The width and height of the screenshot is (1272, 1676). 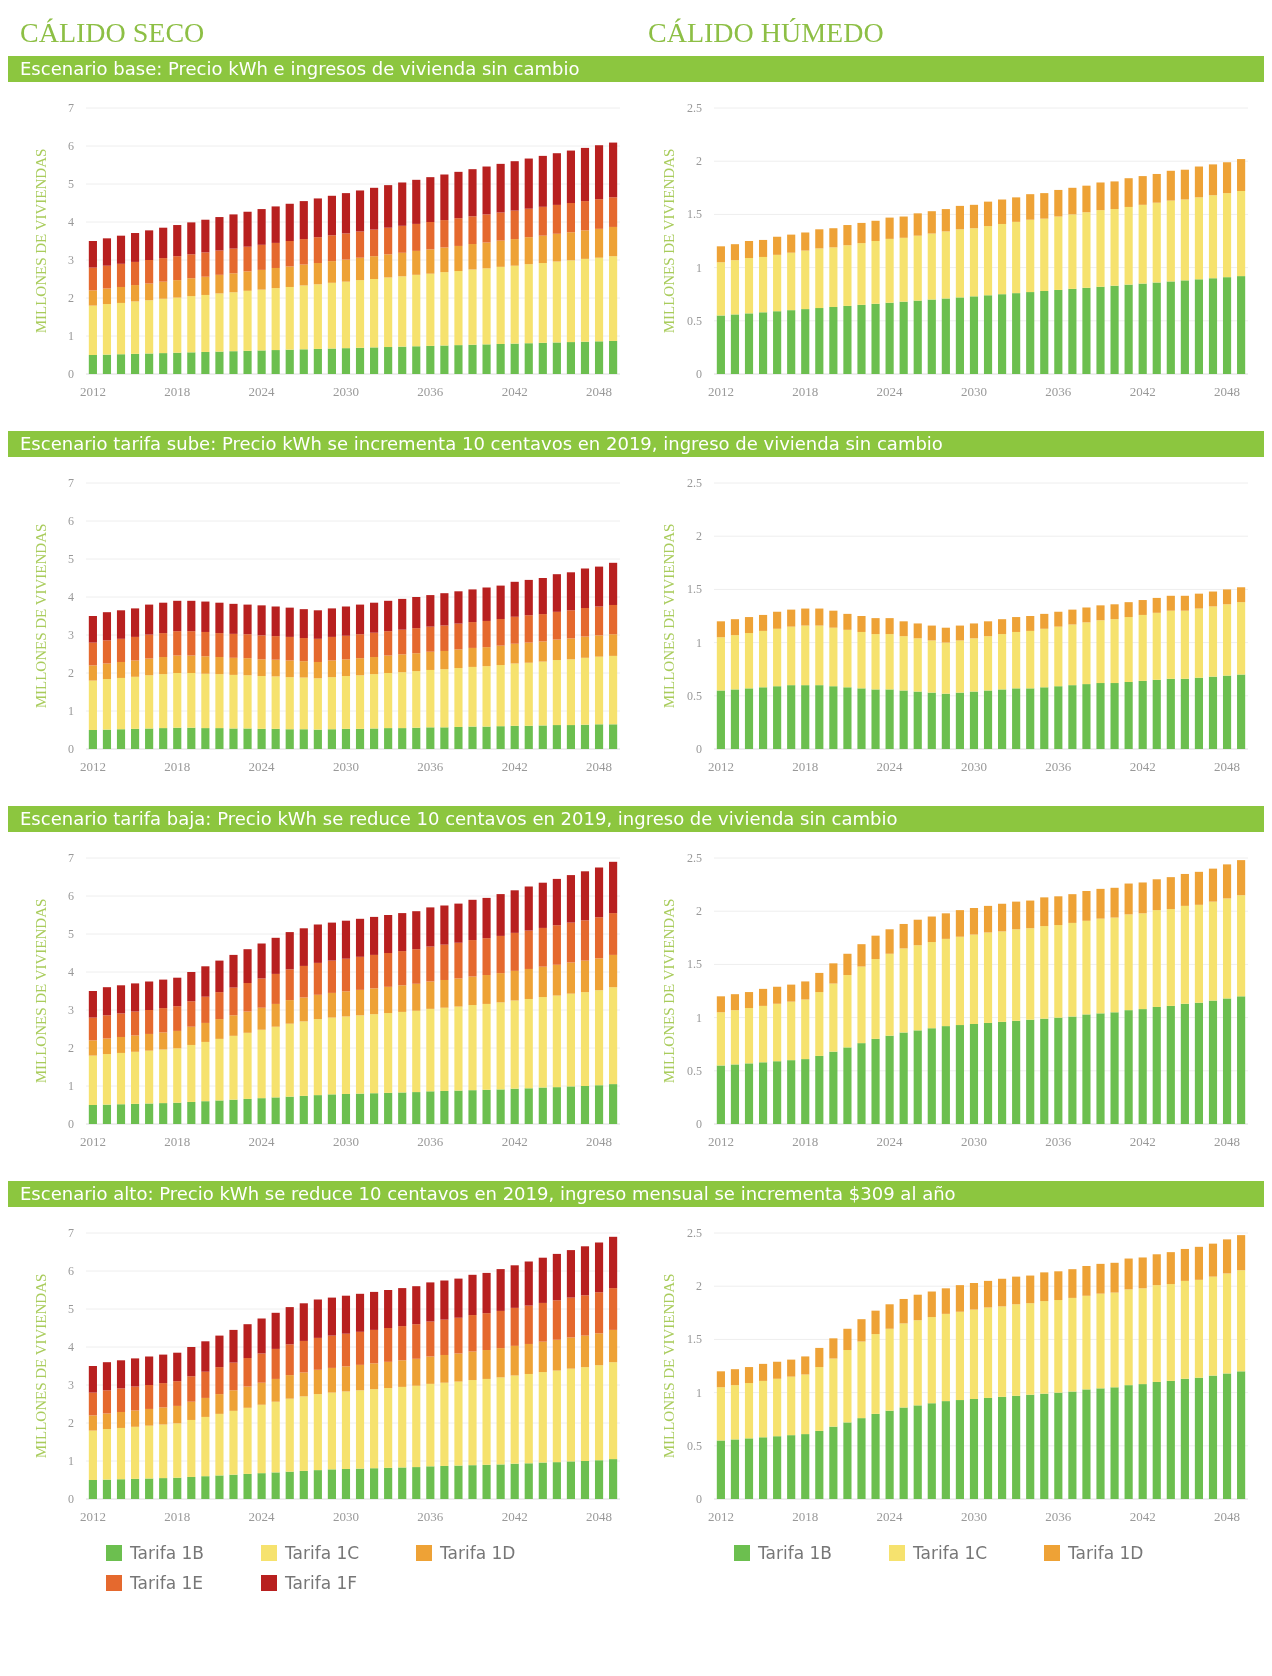 What do you see at coordinates (459, 818) in the screenshot?
I see `chart-subtitle: Escenario tarifa baja: Precio kWh se reduce 10 centavos en 2019, ingreso de vivienda sin cambio` at bounding box center [459, 818].